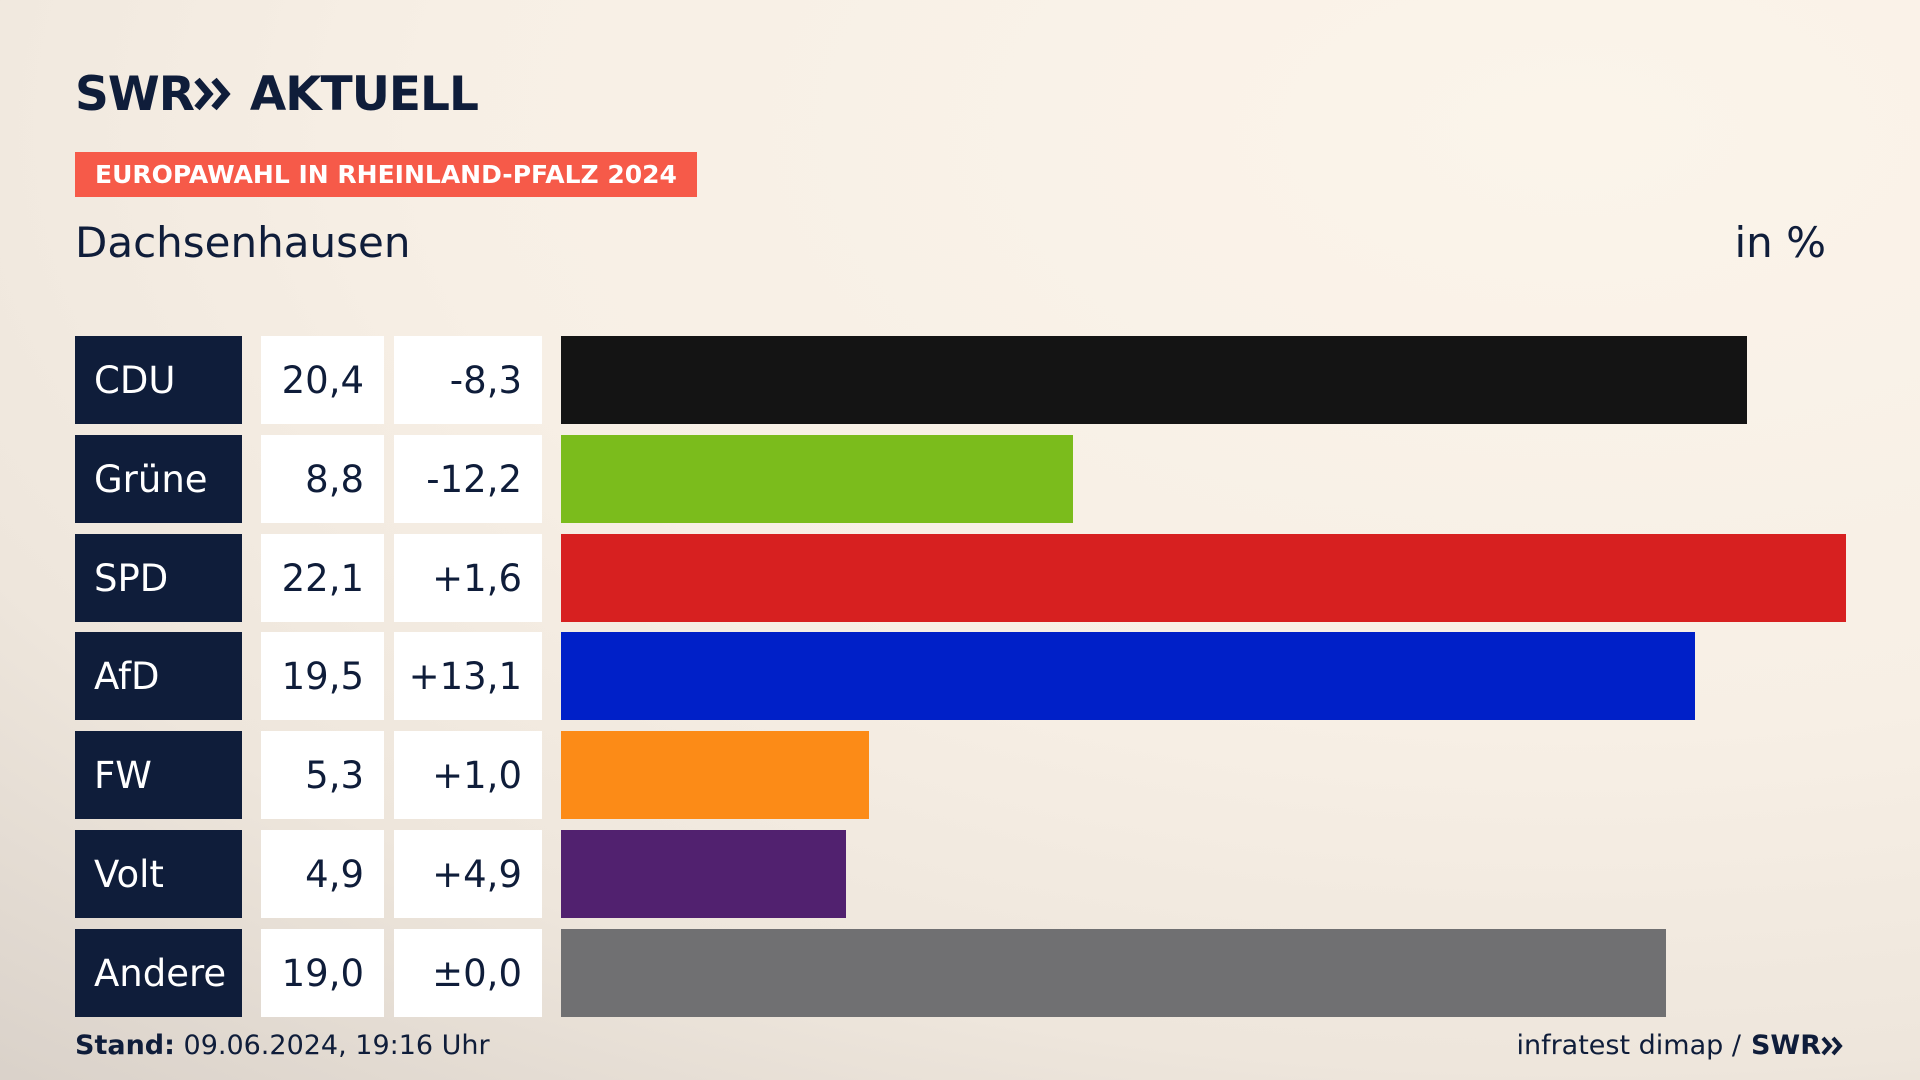 The width and height of the screenshot is (1920, 1080). I want to click on result-row: AfD 19,5 +13,1, so click(960, 676).